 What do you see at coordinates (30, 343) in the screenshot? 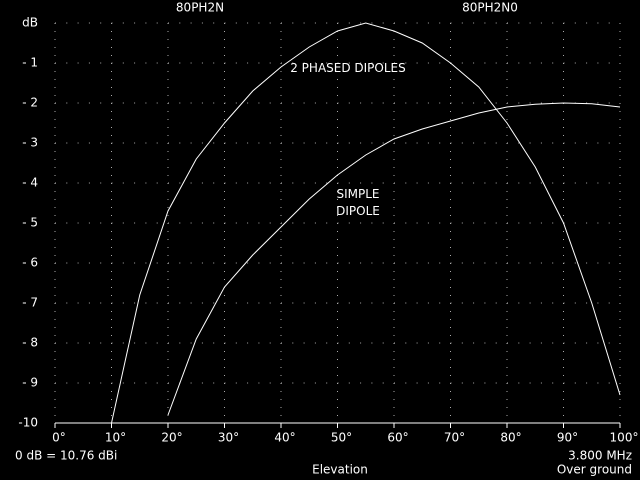
I see `y-tick-label: - 8` at bounding box center [30, 343].